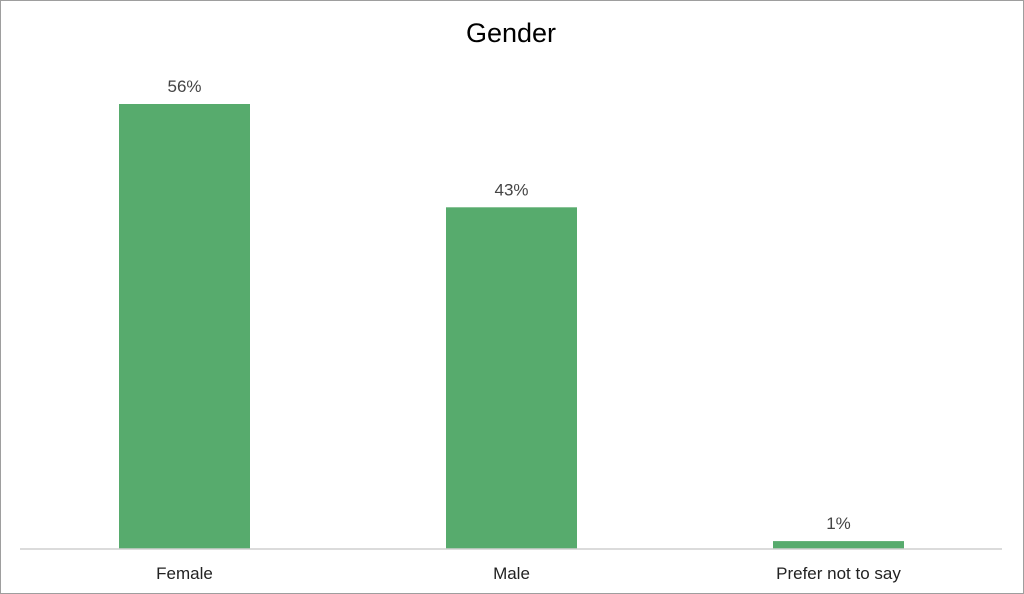 The image size is (1024, 594). What do you see at coordinates (838, 545) in the screenshot?
I see `bar-prefer-not-to-say` at bounding box center [838, 545].